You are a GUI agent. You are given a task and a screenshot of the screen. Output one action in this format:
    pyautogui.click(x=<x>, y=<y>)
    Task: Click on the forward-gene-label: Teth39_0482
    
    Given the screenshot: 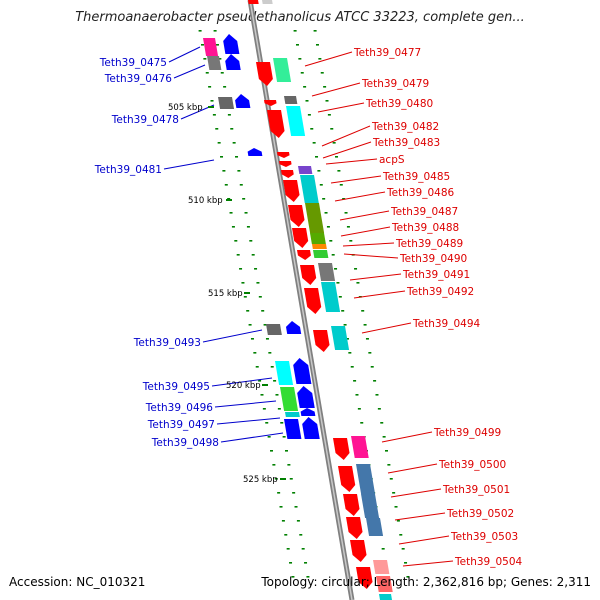 What is the action you would take?
    pyautogui.click(x=405, y=127)
    